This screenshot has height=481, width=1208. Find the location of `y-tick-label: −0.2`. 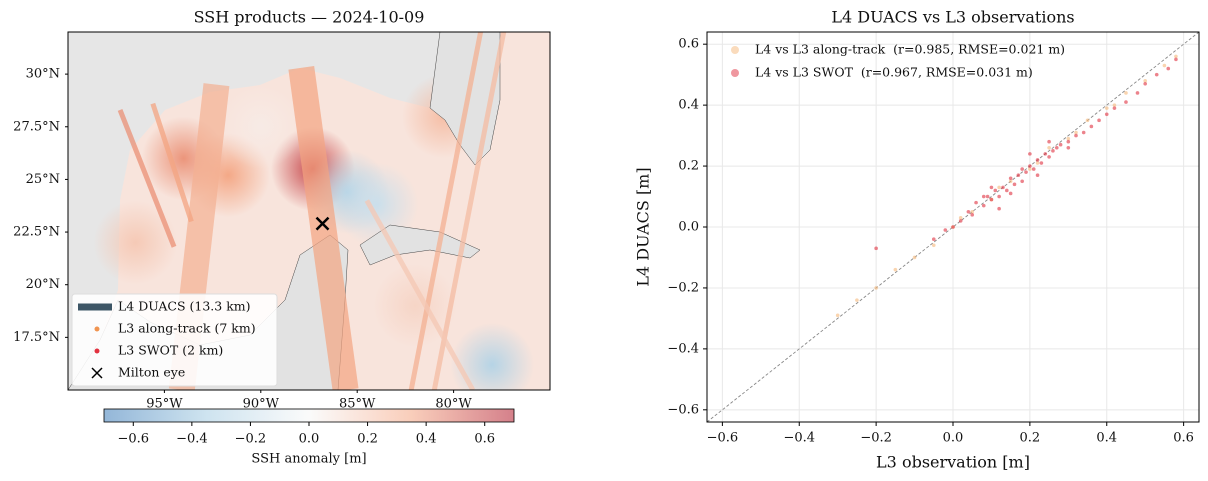

y-tick-label: −0.2 is located at coordinates (683, 287).